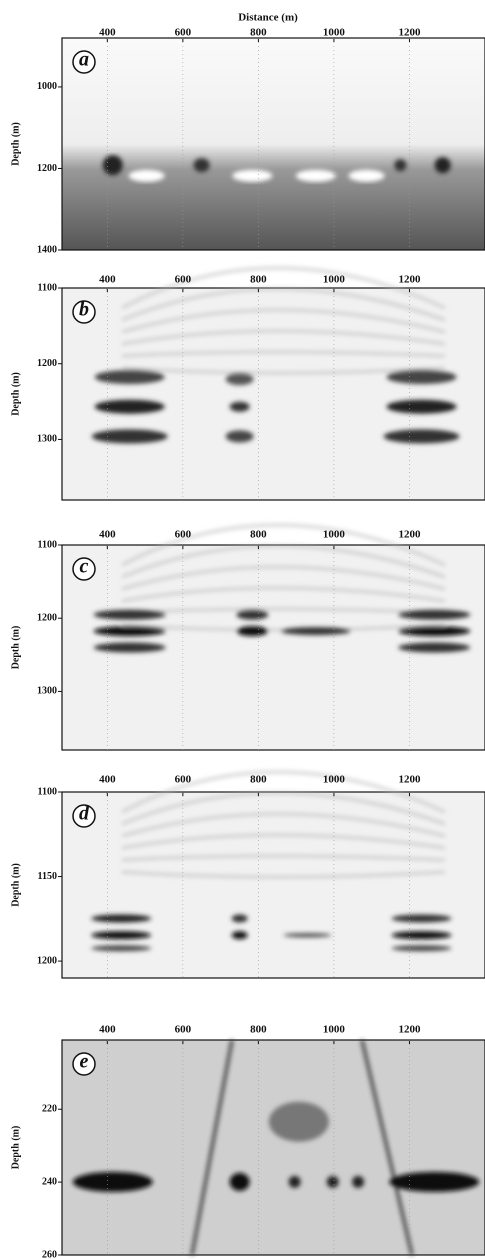 This screenshot has width=485, height=1259. What do you see at coordinates (84, 567) in the screenshot?
I see `panel-label: c` at bounding box center [84, 567].